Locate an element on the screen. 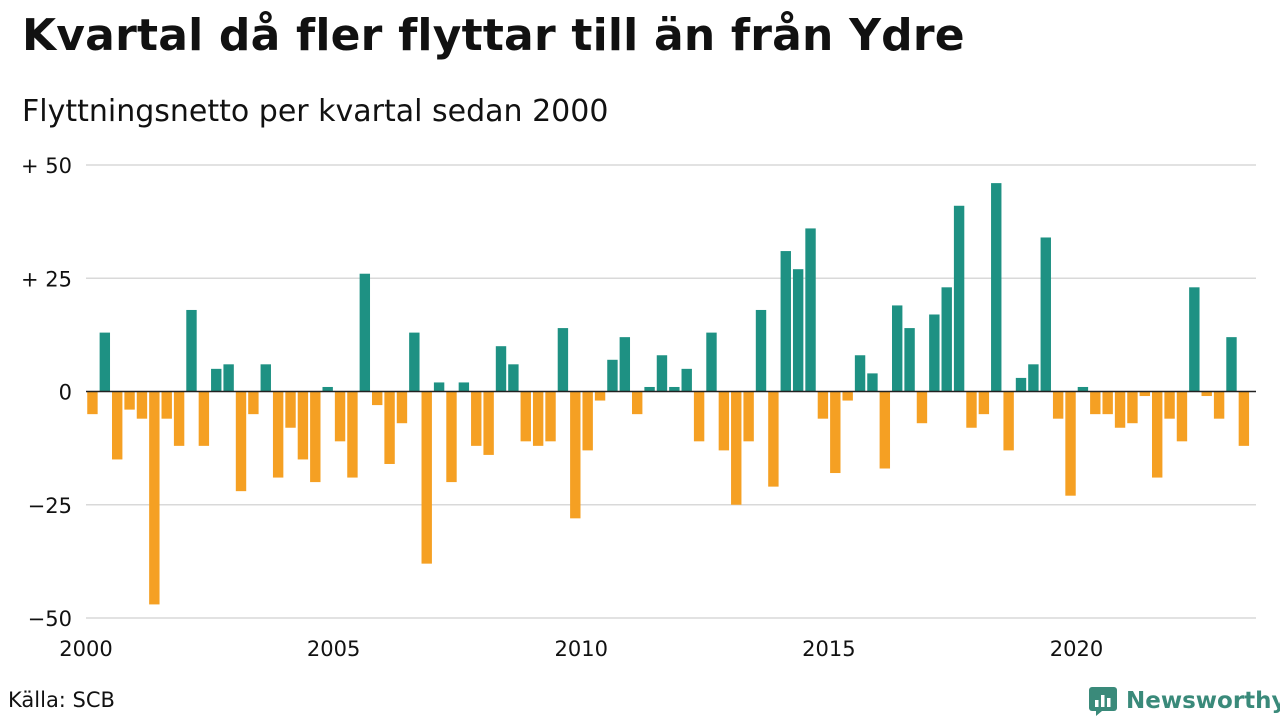 This screenshot has height=720, width=1280. source-credit: Källa: SCB is located at coordinates (61, 700).